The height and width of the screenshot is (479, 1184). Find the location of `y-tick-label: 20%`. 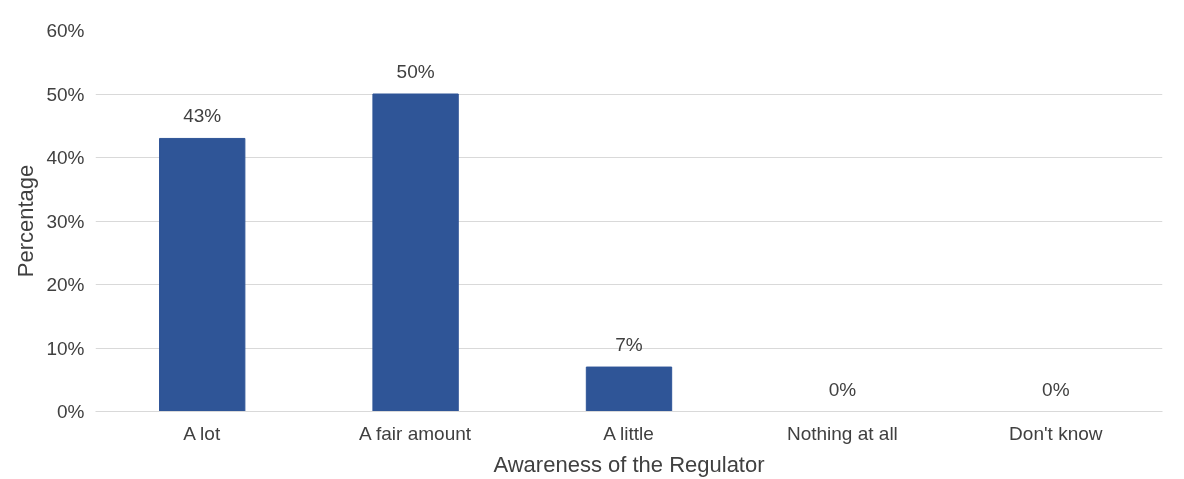

y-tick-label: 20% is located at coordinates (65, 284).